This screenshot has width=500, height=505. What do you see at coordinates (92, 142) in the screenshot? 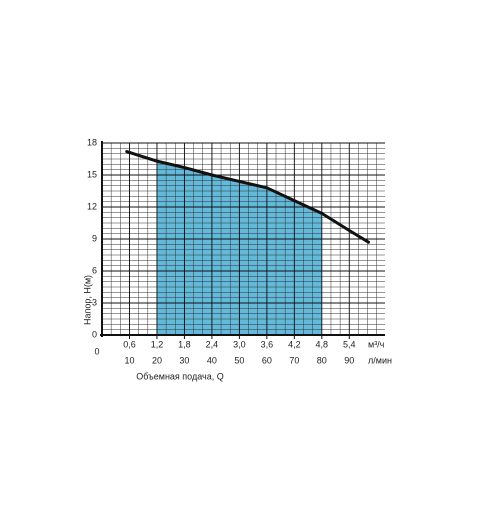
I see `y-tick-label: 18` at bounding box center [92, 142].